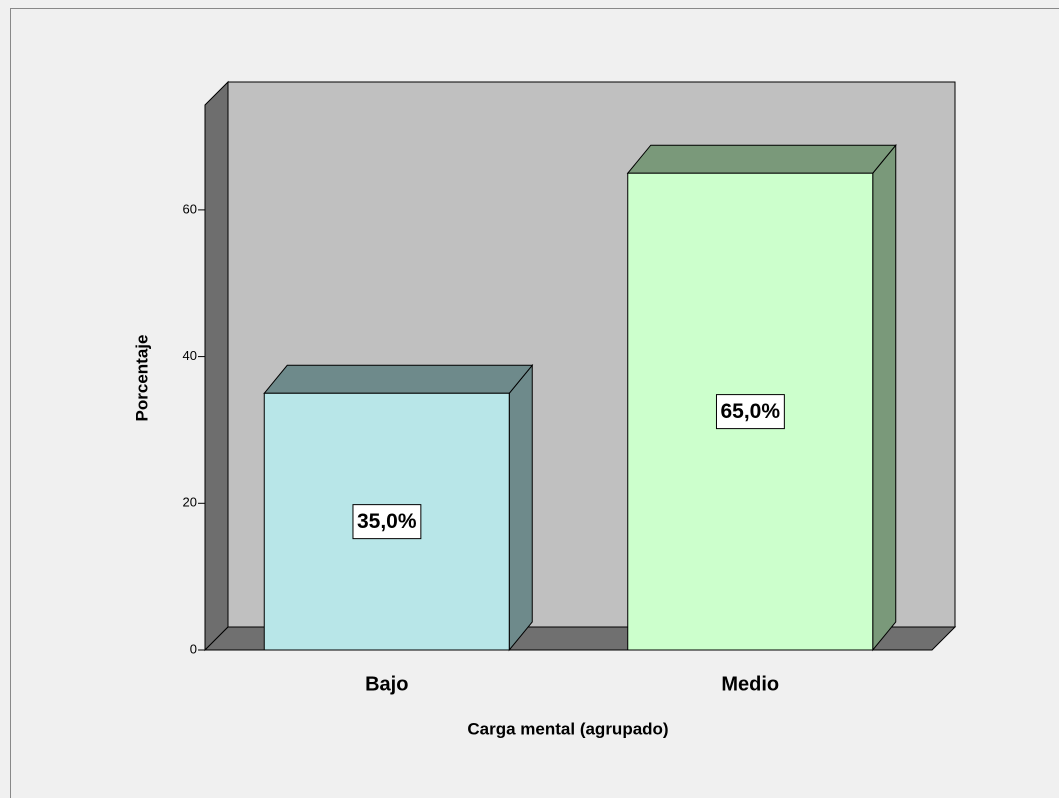 This screenshot has height=798, width=1059. I want to click on x-axis-title: Carga mental (agrupado), so click(567, 728).